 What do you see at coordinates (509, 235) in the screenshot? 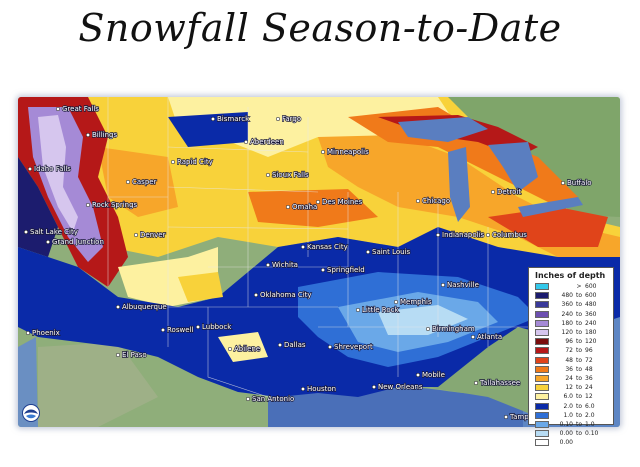
I see `svg-text: Columbus` at bounding box center [509, 235].